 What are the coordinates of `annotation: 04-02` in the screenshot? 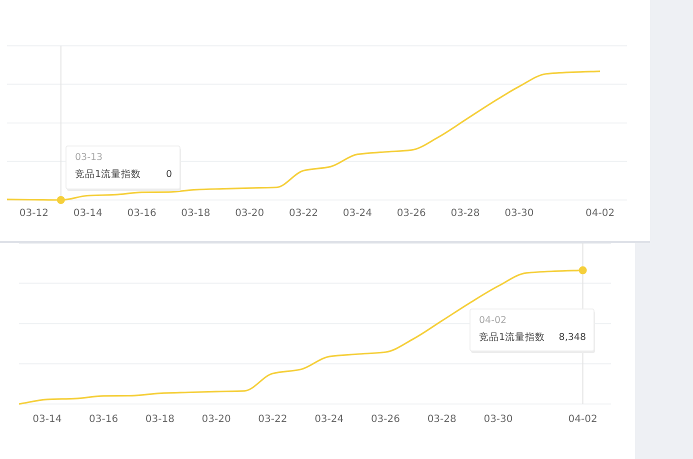 It's located at (493, 320).